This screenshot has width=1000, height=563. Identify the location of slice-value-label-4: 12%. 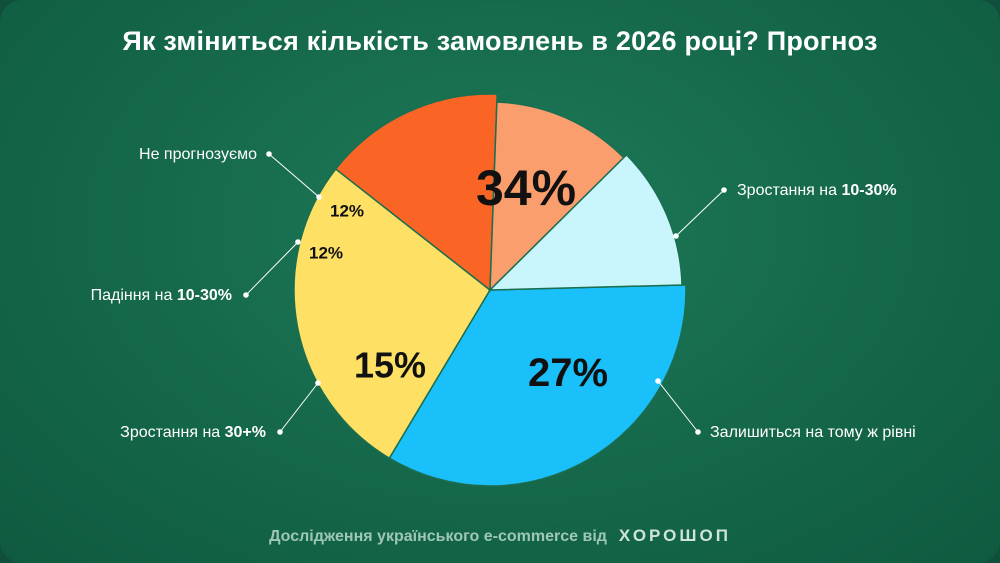
(326, 253).